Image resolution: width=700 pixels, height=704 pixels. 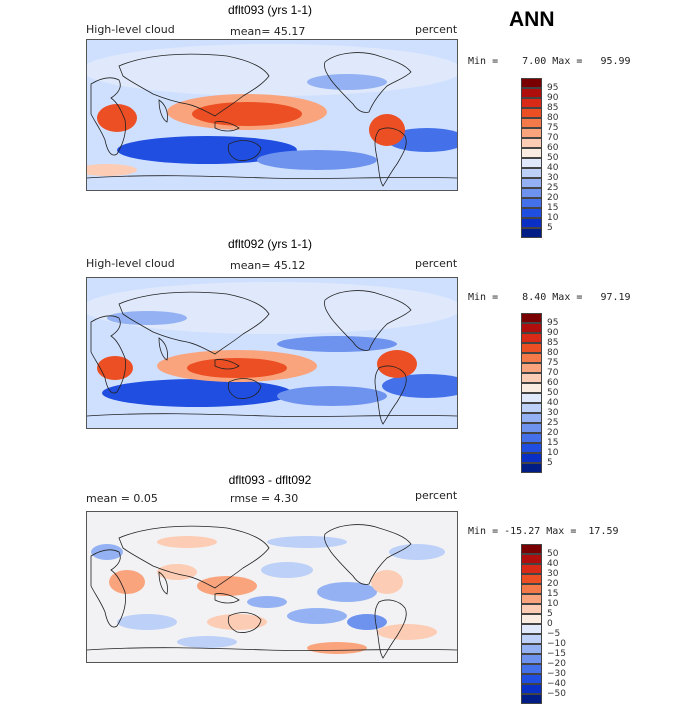 What do you see at coordinates (419, 386) in the screenshot?
I see `cloud-field-south-pacific` at bounding box center [419, 386].